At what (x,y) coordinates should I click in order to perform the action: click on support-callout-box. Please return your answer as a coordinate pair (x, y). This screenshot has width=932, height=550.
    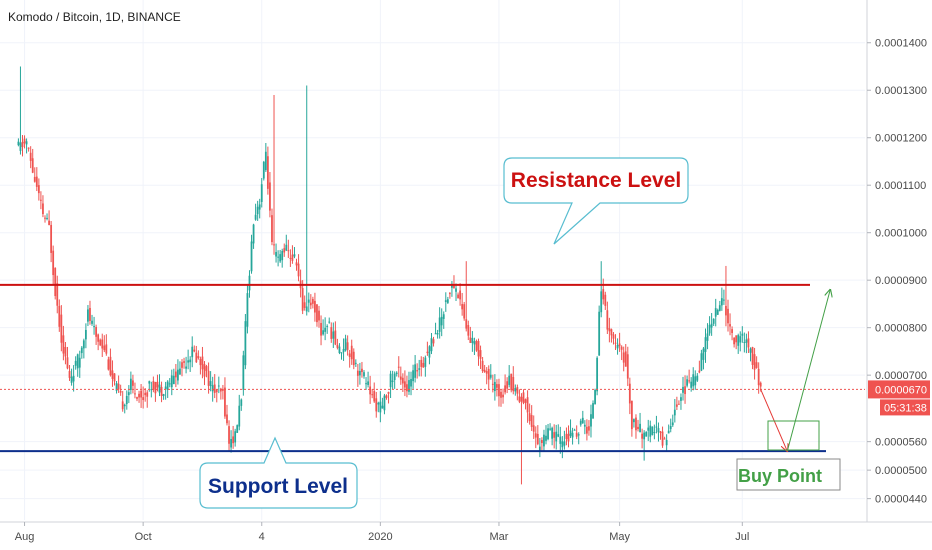
    Looking at the image, I should click on (278, 472).